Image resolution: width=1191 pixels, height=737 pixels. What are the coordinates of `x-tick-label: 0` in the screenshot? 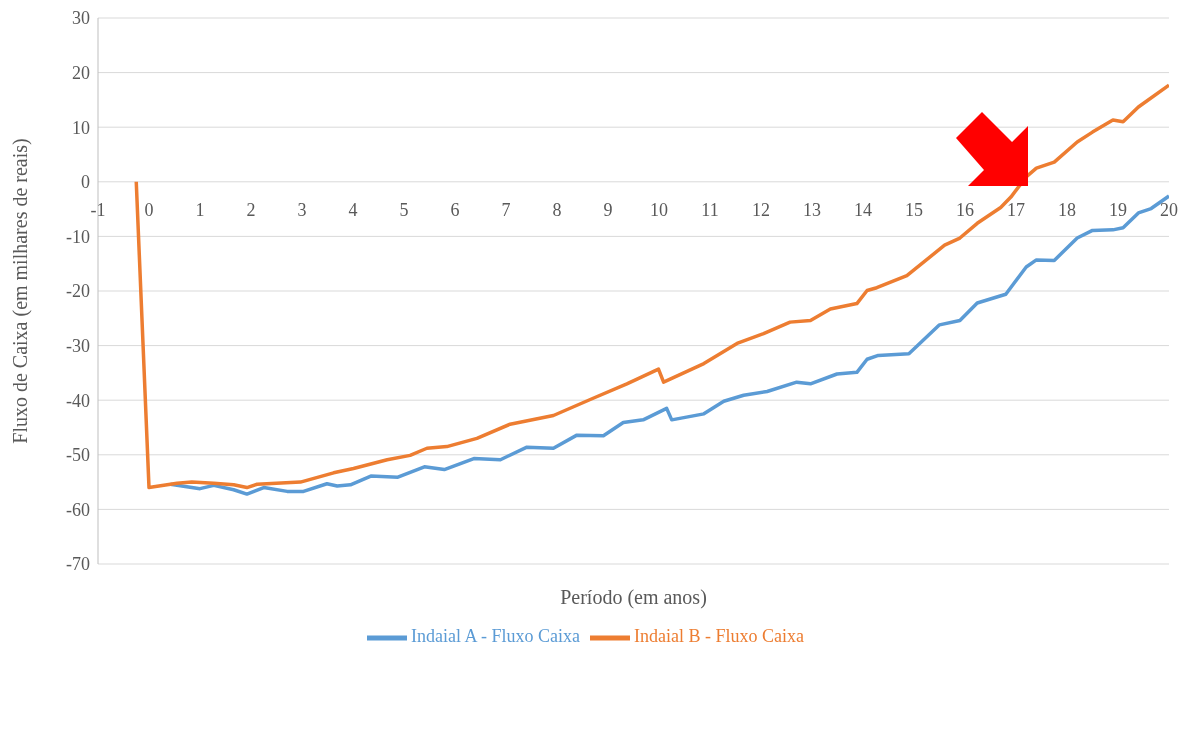 It's located at (149, 210).